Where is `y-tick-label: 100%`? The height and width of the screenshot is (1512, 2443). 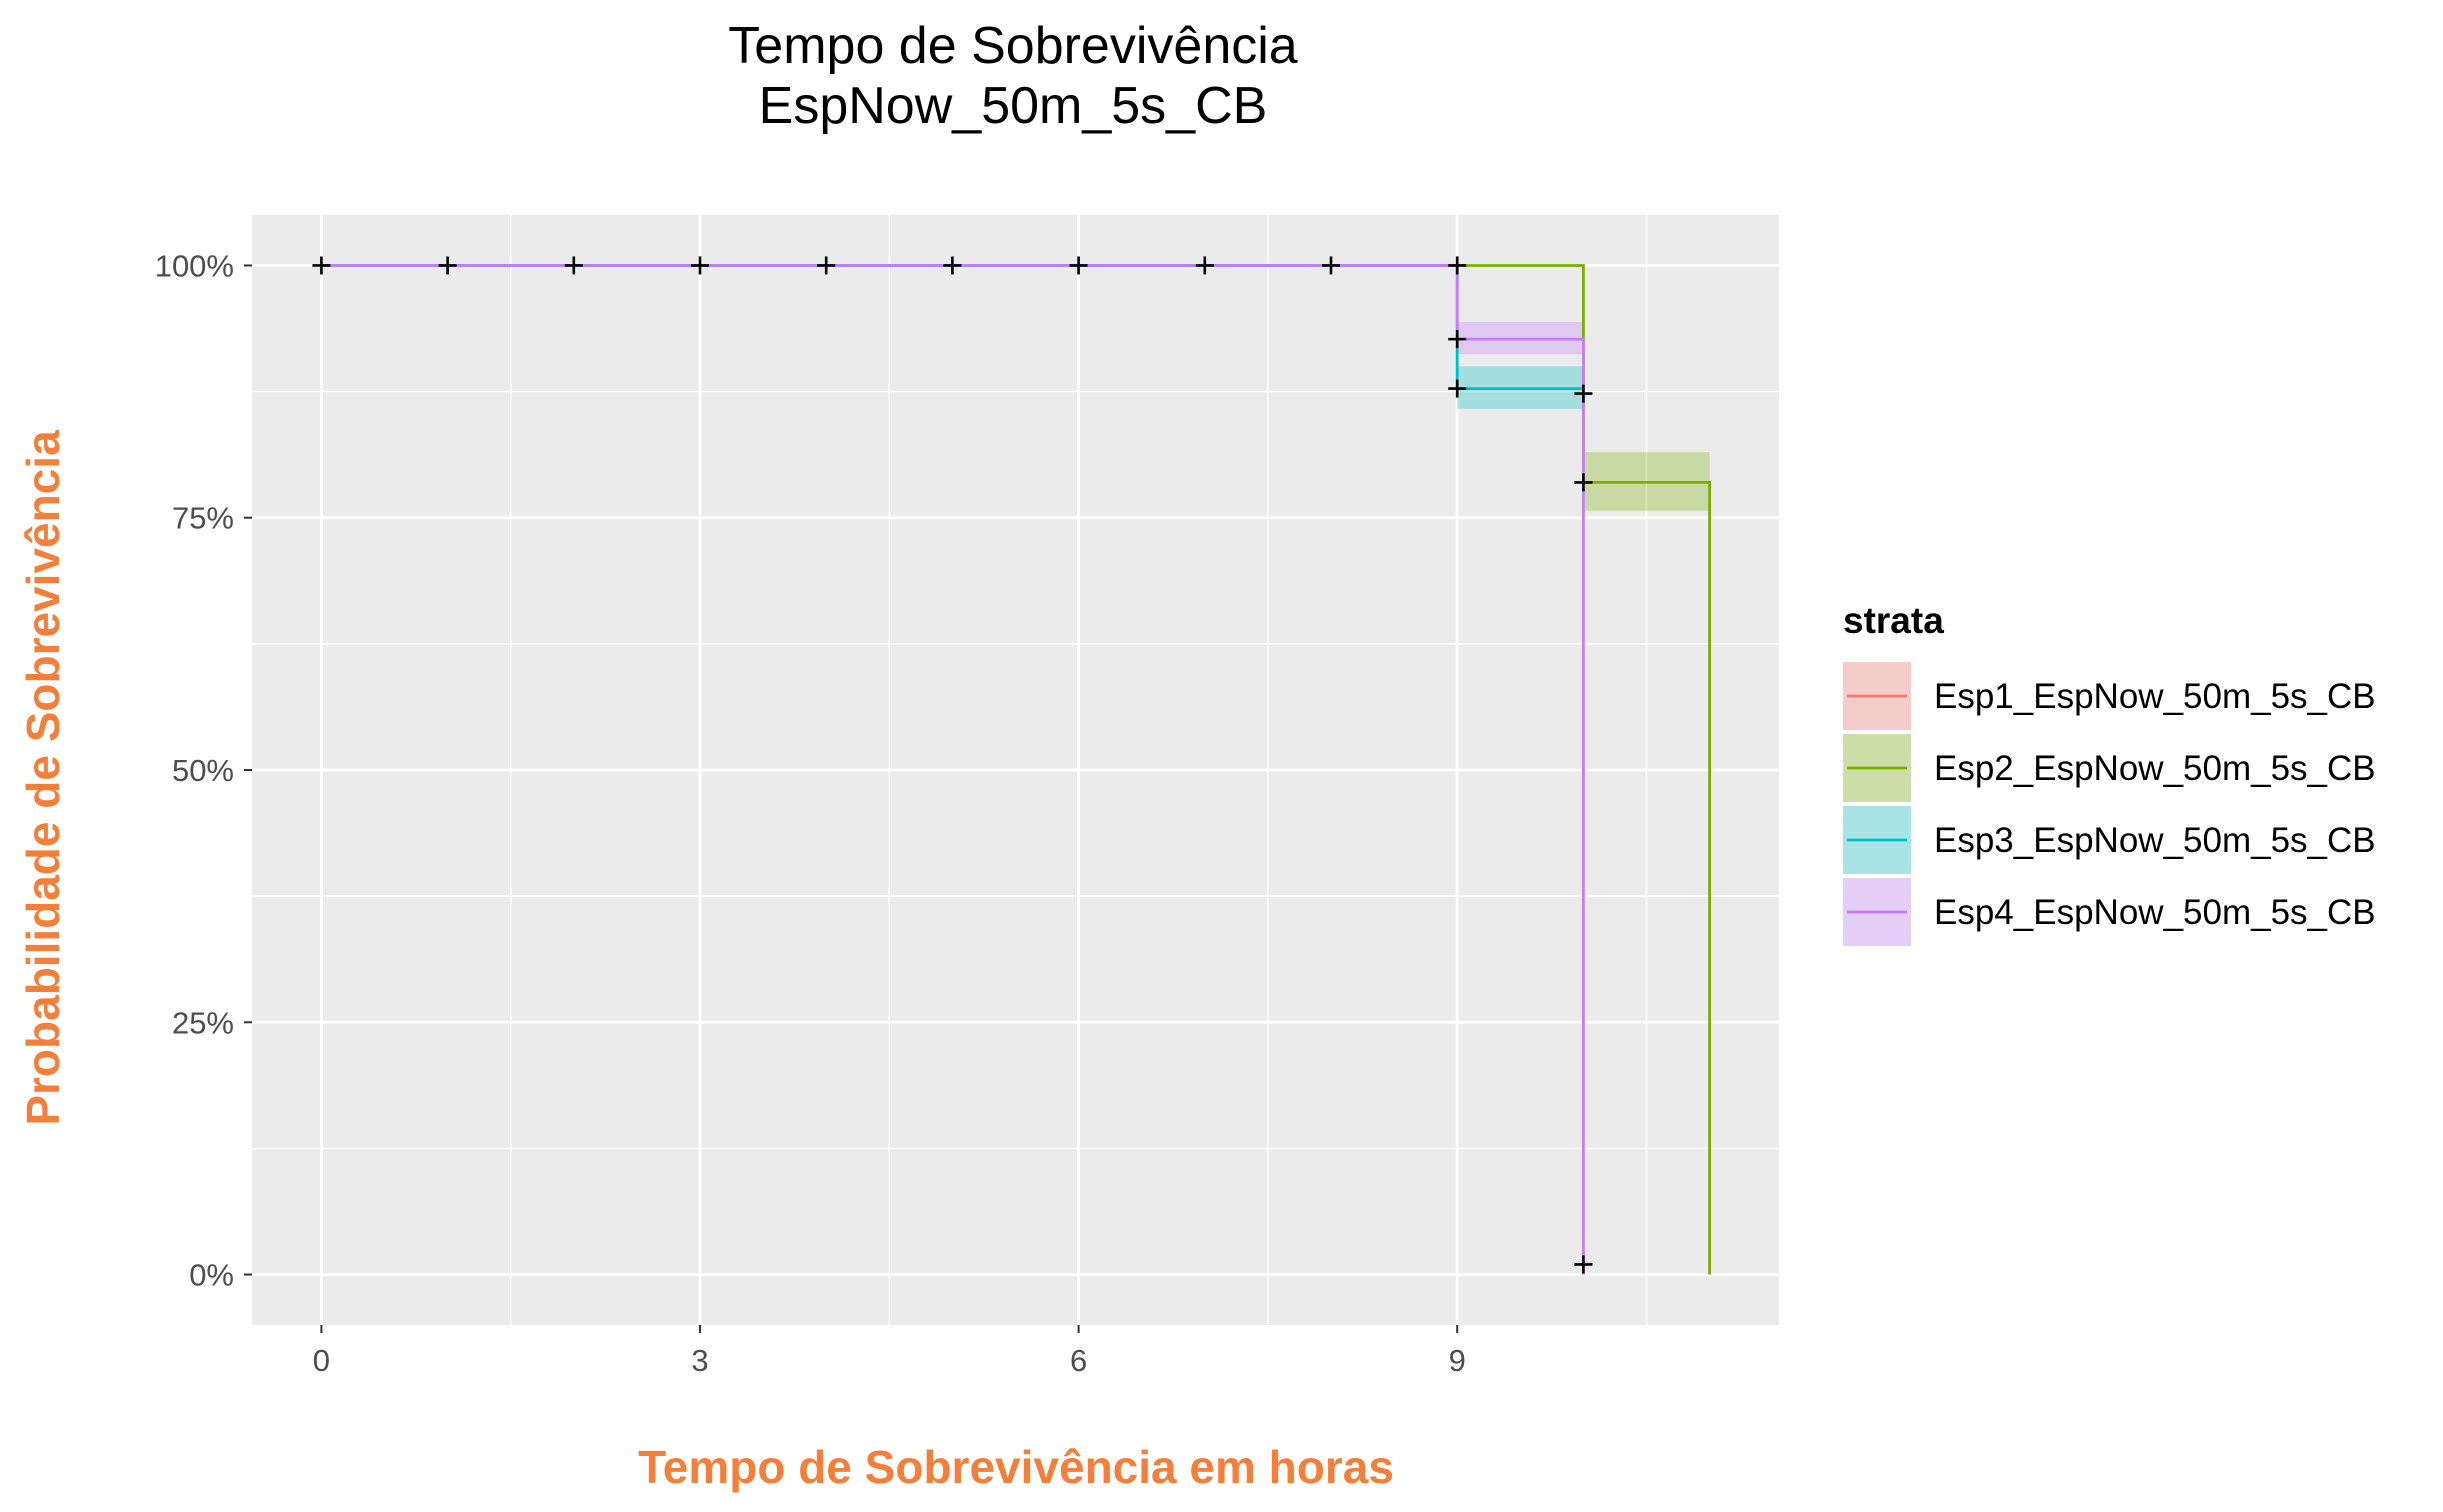 y-tick-label: 100% is located at coordinates (194, 265).